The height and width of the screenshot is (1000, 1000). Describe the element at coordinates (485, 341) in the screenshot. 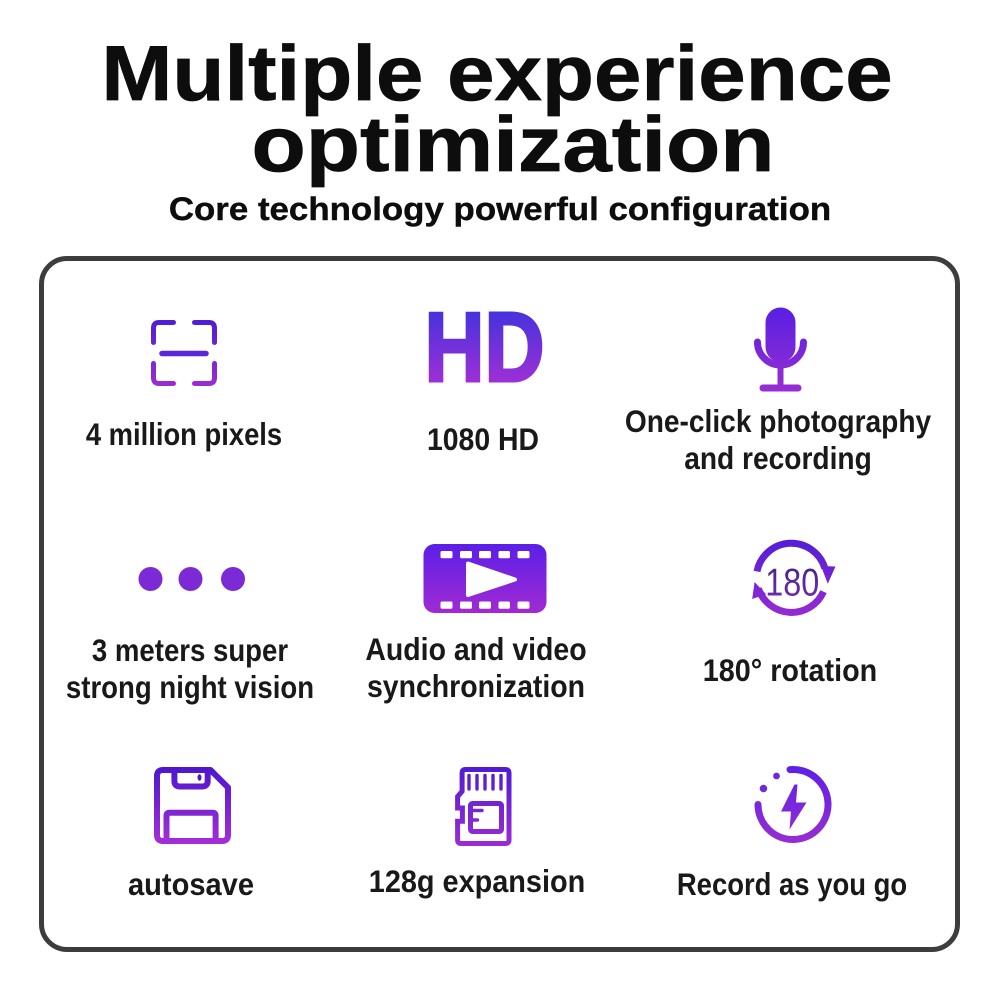

I see `svg-text: HD` at that location.